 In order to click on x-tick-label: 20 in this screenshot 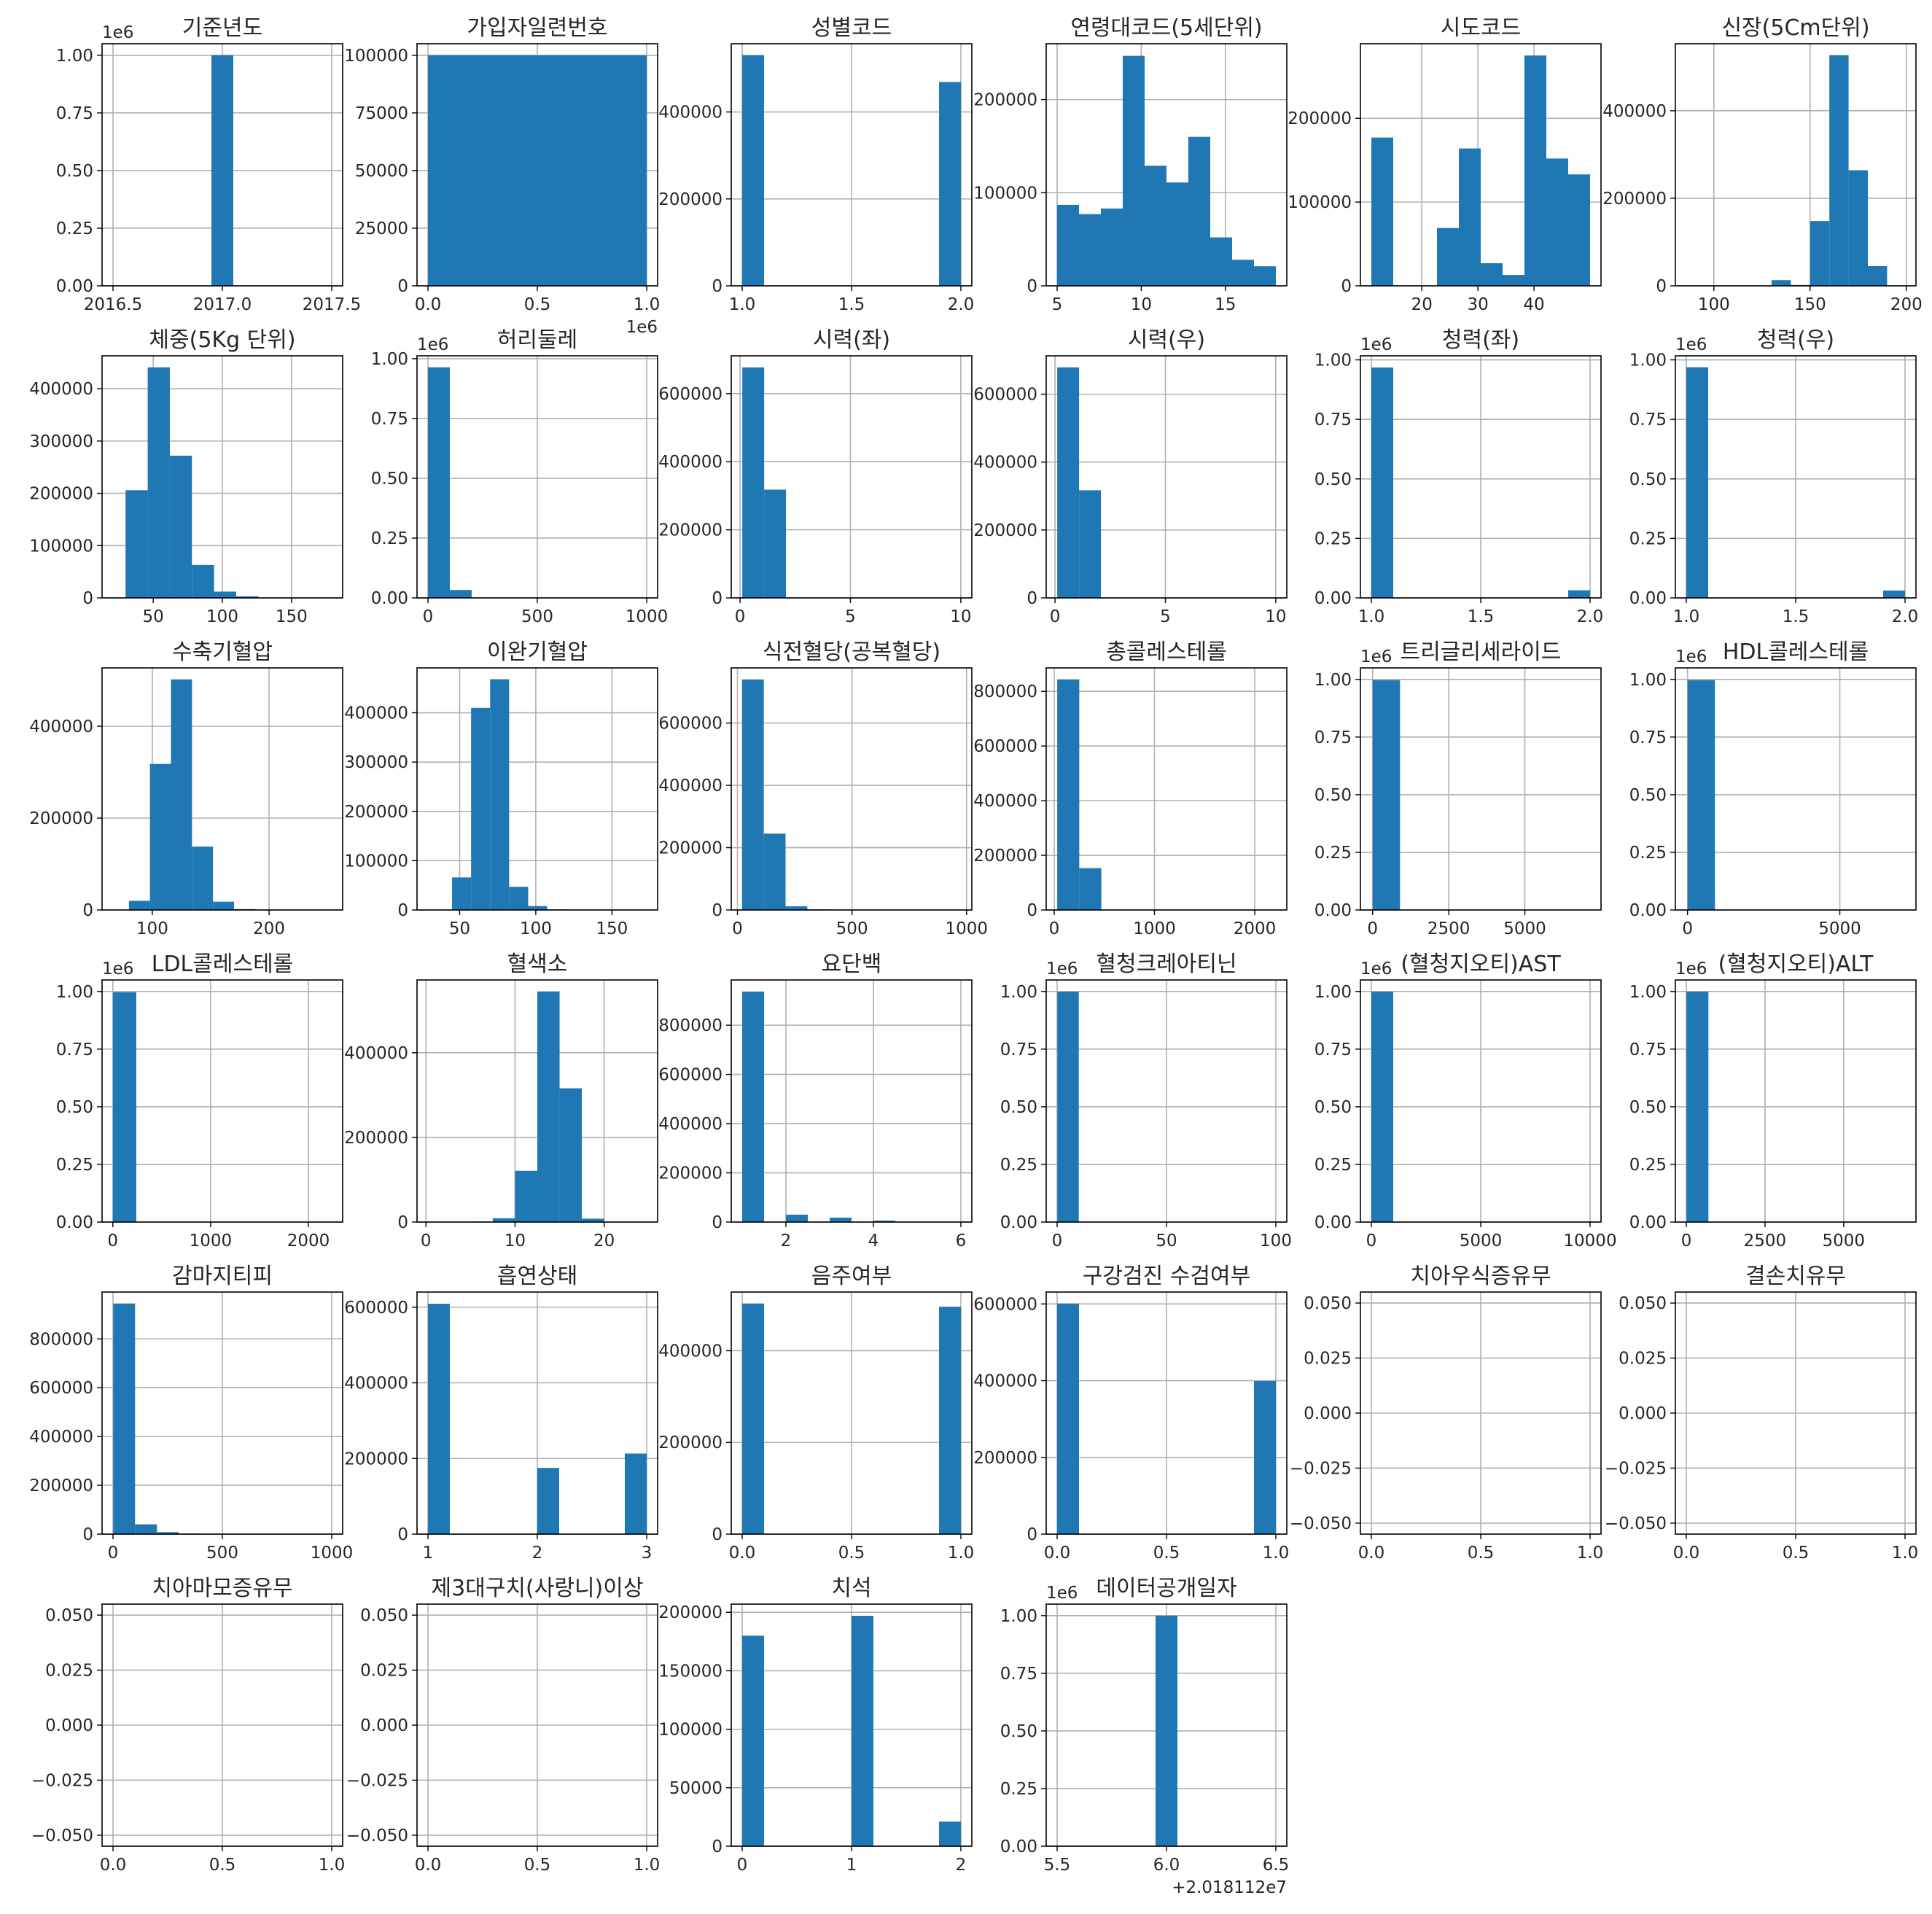, I will do `click(1422, 304)`.